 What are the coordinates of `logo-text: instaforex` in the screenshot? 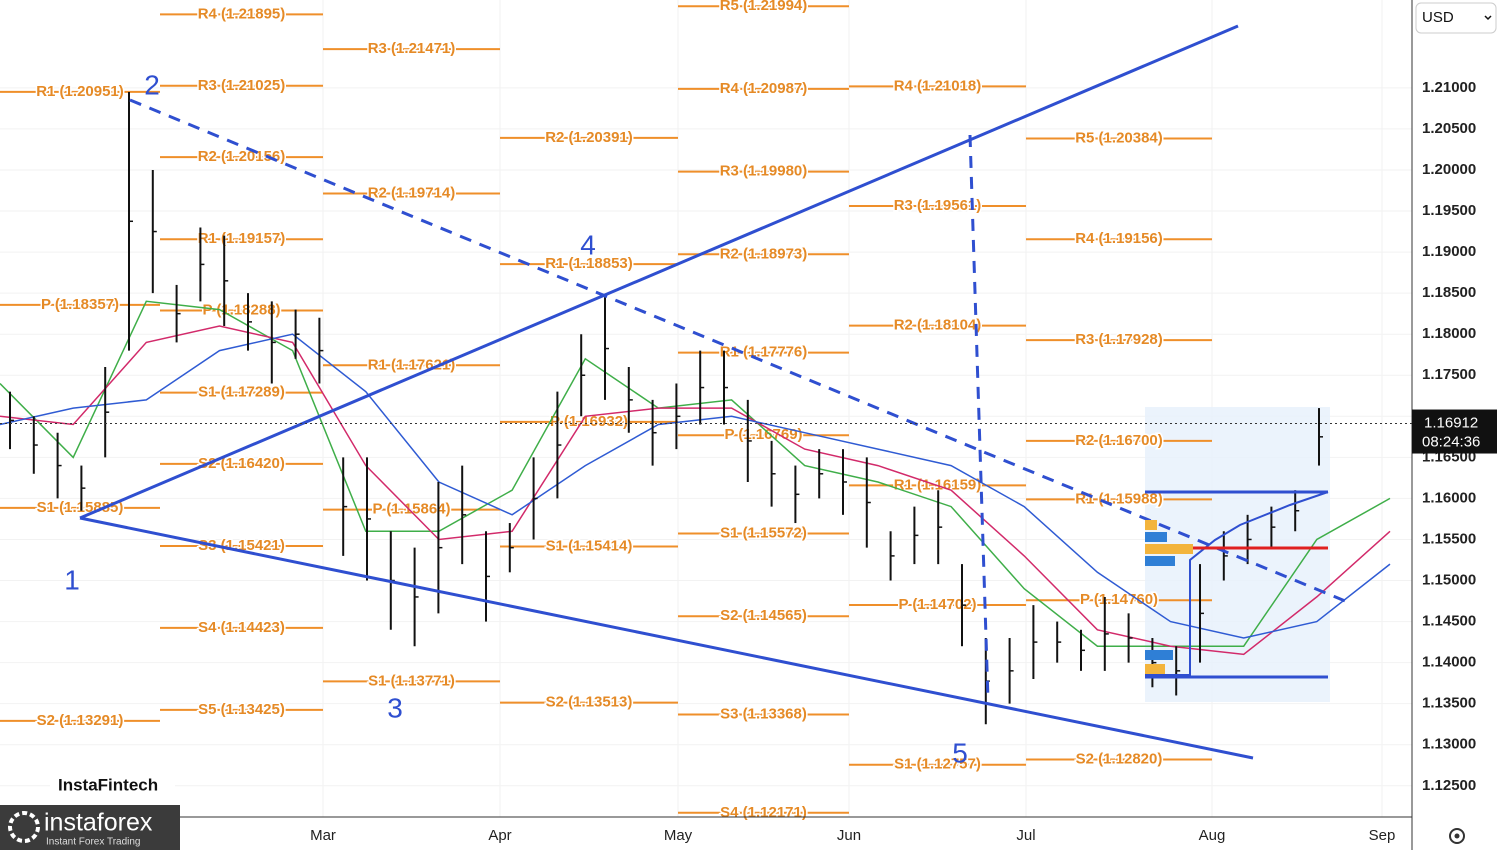 It's located at (98, 823).